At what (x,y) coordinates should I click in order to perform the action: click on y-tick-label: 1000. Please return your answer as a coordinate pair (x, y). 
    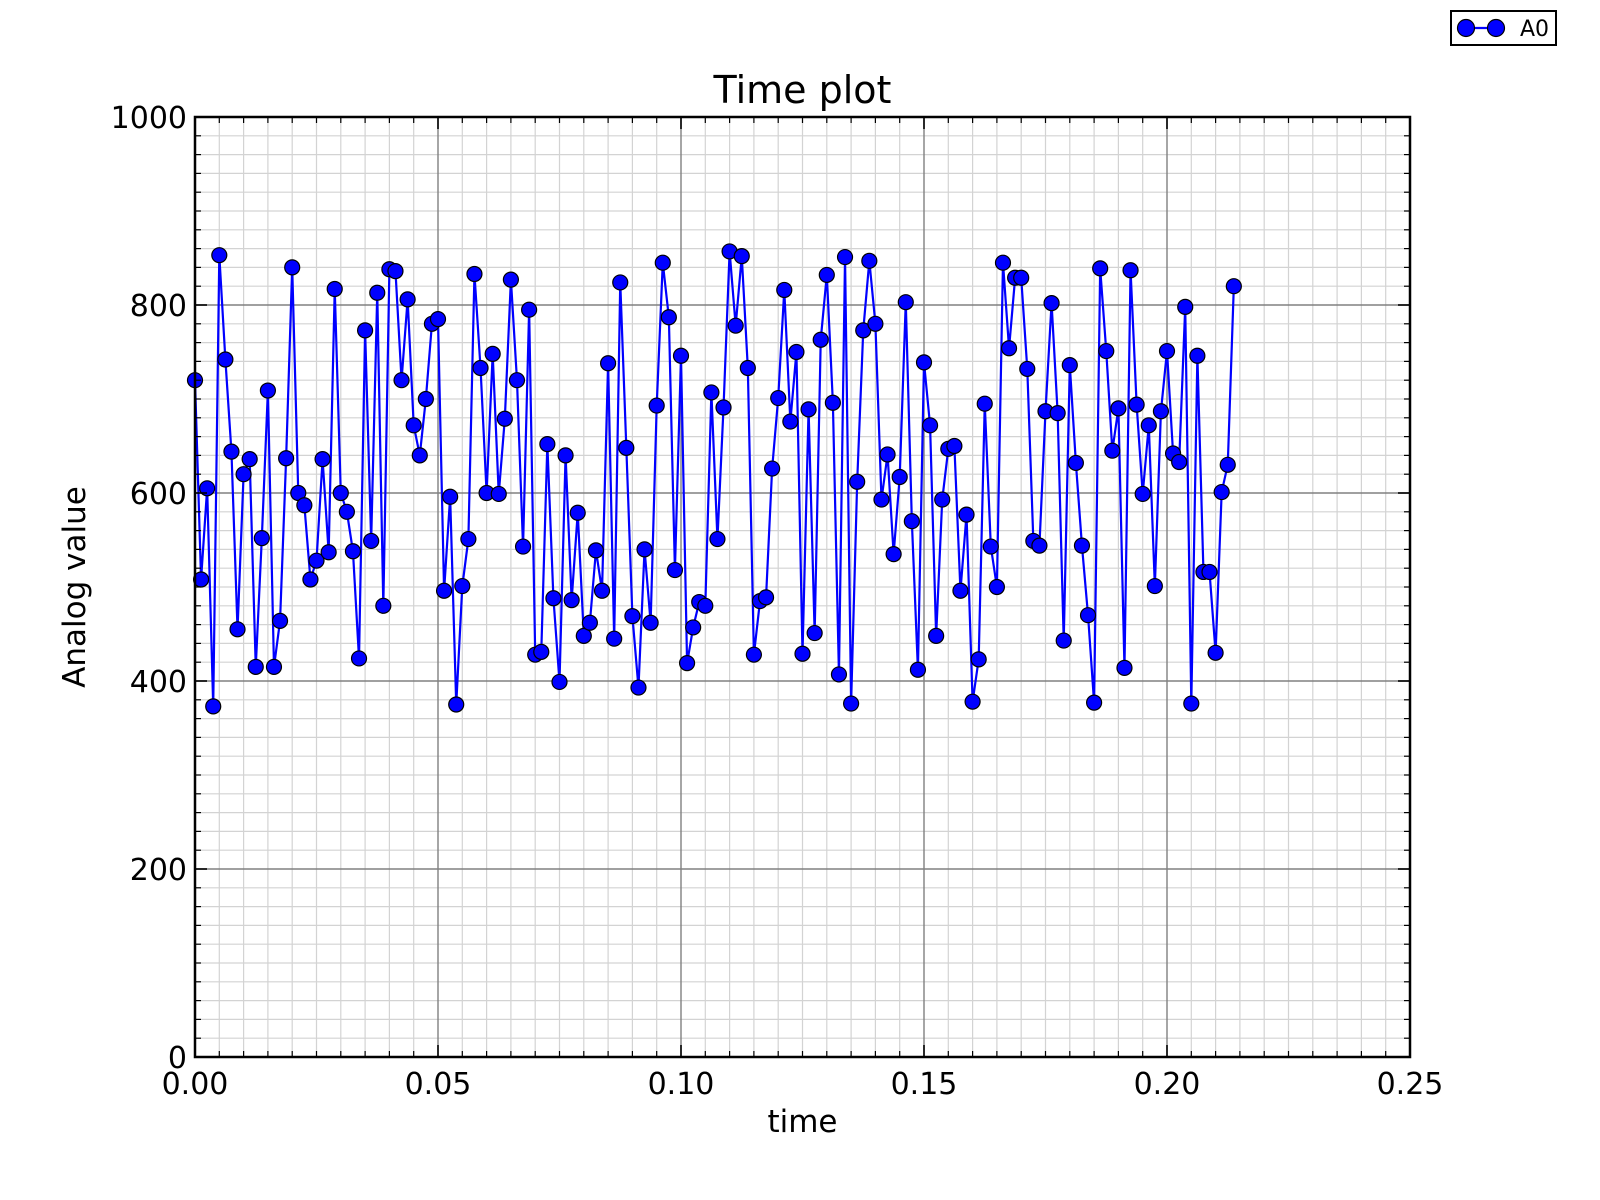
    Looking at the image, I should click on (149, 118).